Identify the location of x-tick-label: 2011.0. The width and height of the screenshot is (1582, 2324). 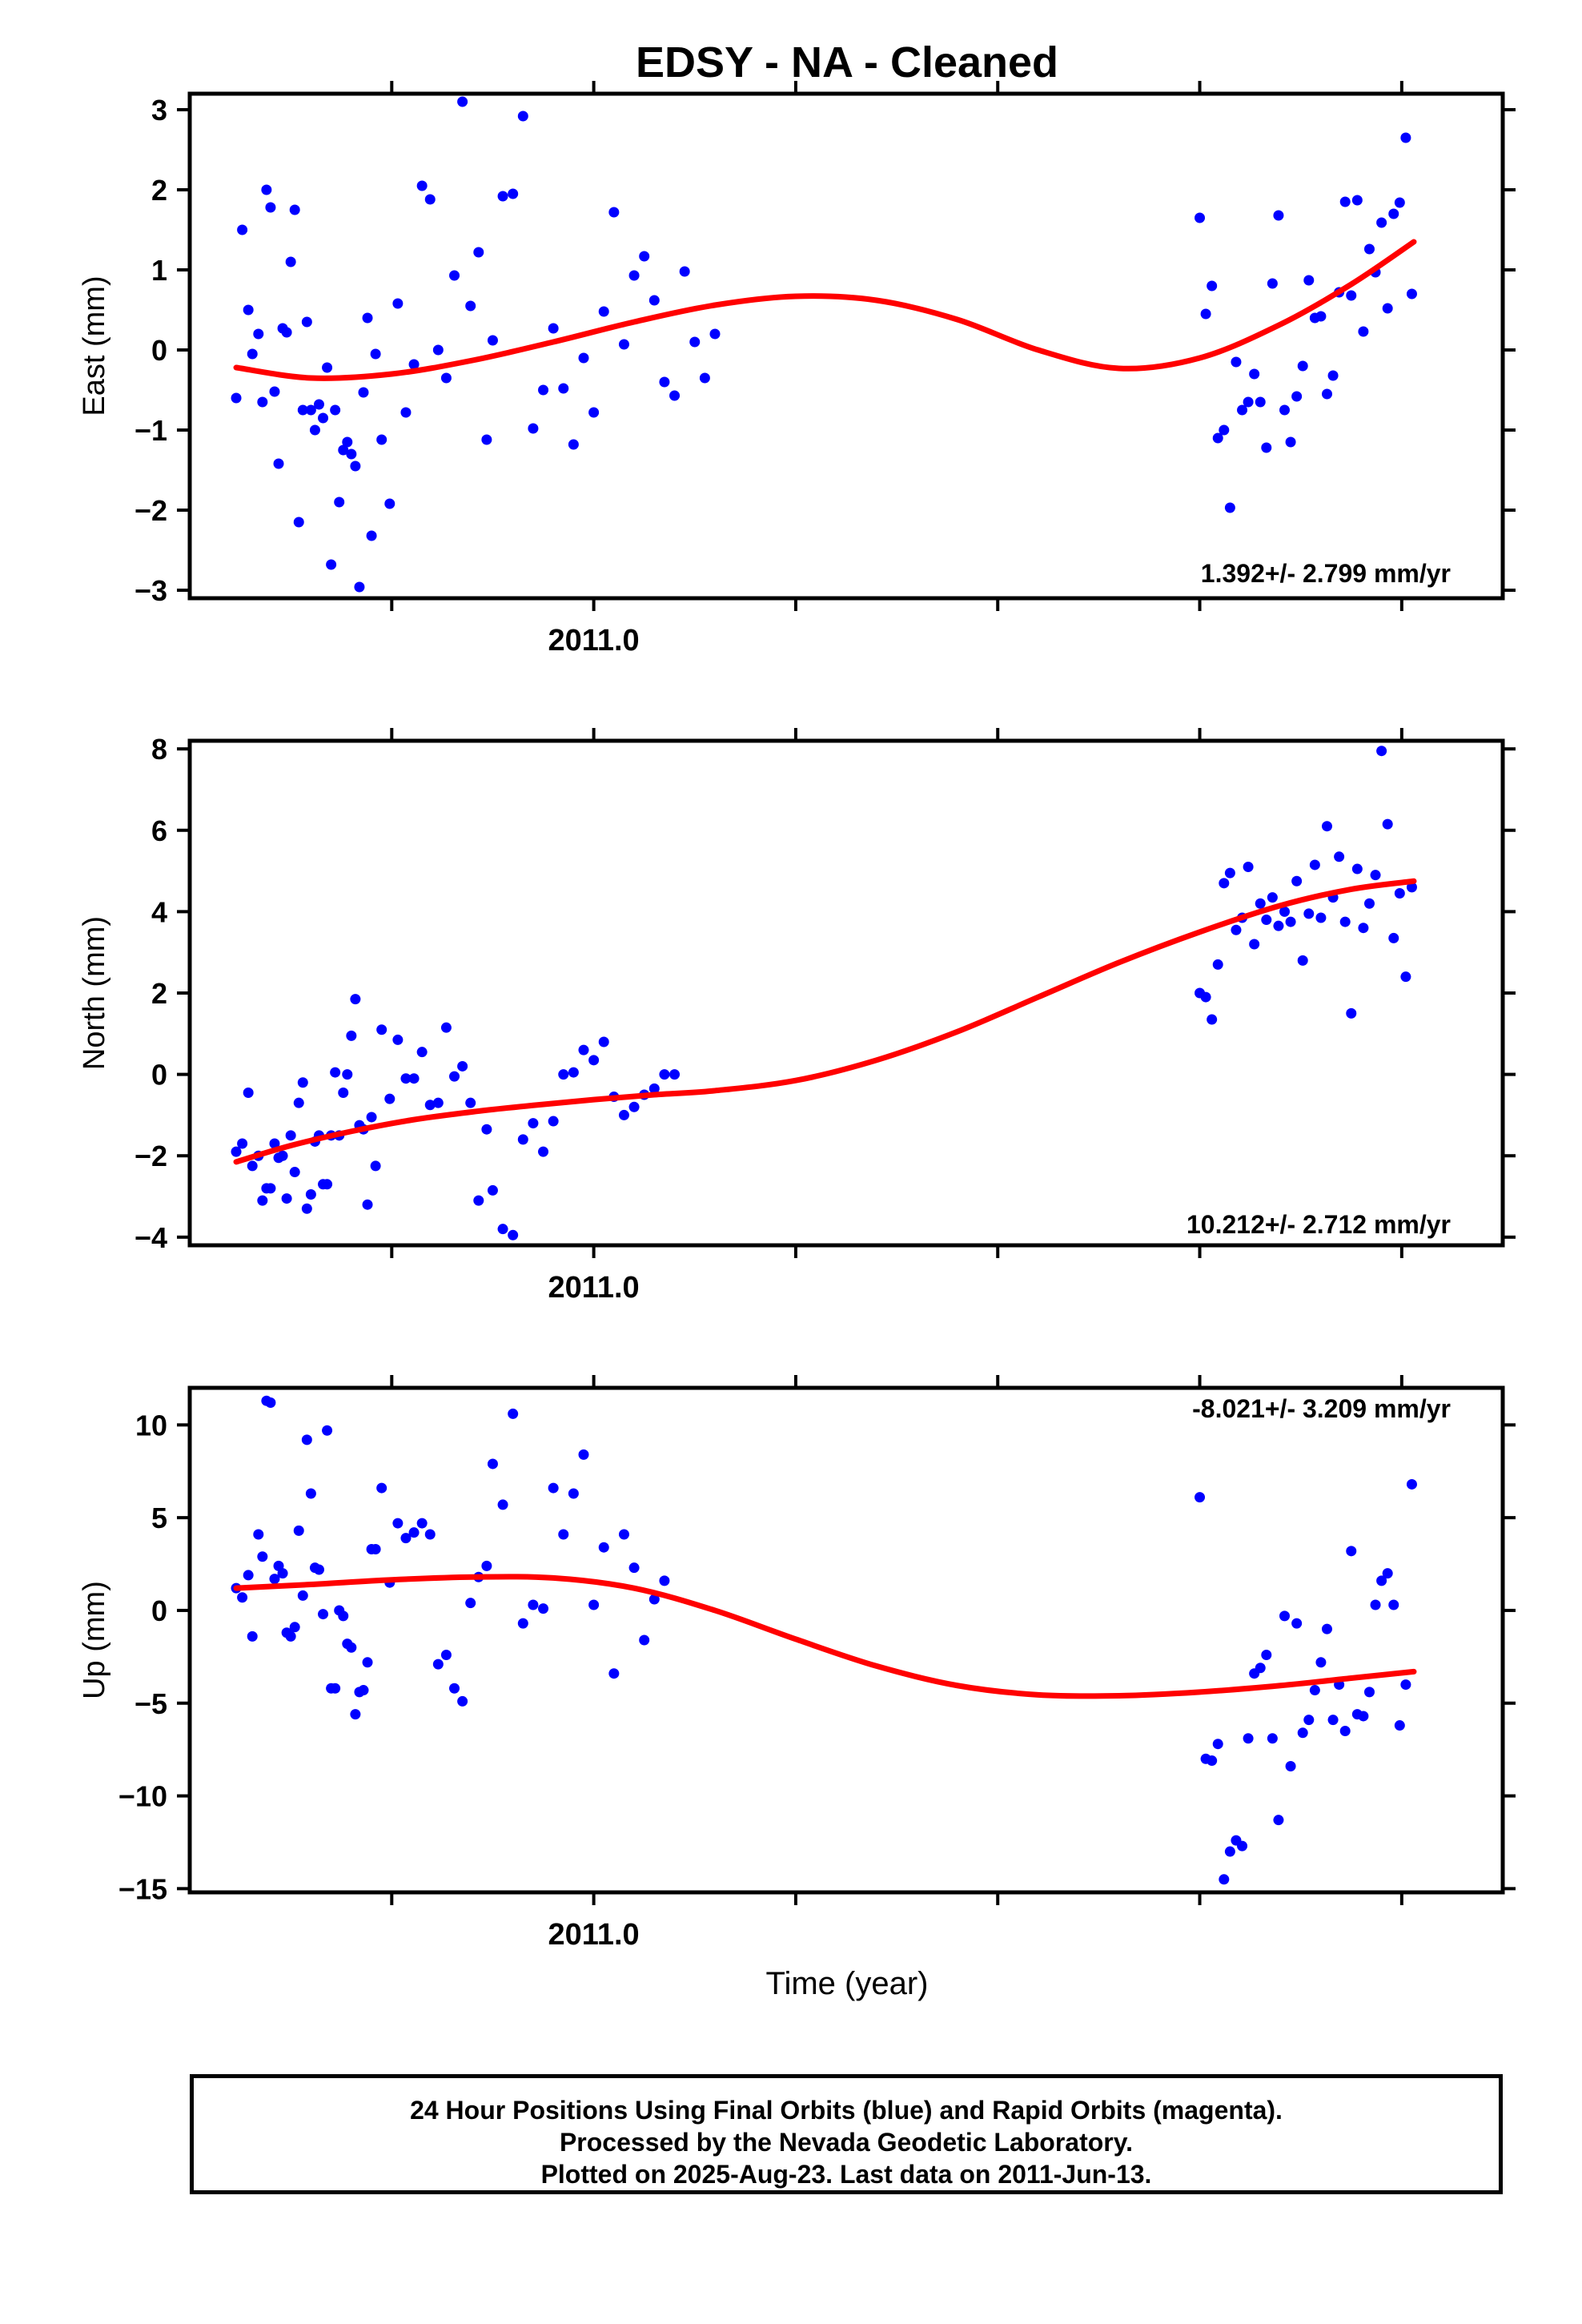
(594, 1935).